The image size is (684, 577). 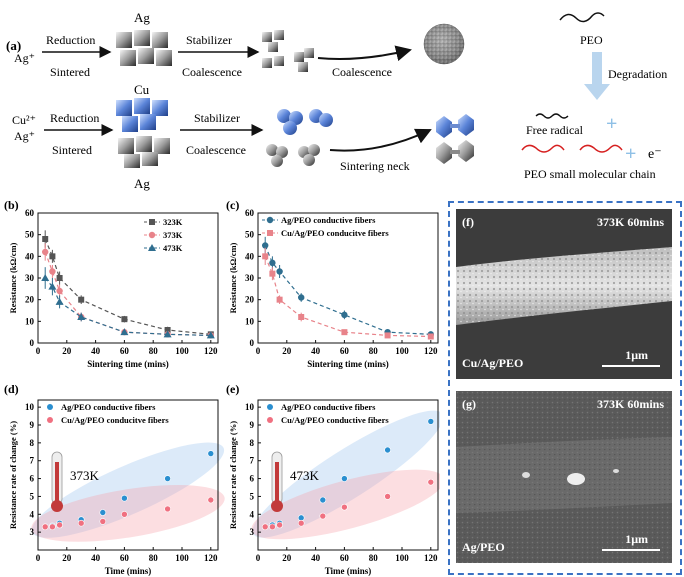 What do you see at coordinates (142, 115) in the screenshot?
I see `cu-particle-cluster-icon` at bounding box center [142, 115].